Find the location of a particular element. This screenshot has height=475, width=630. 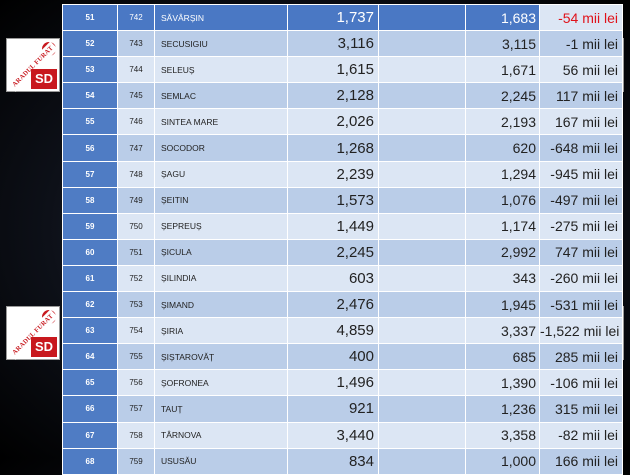

logo-top-left: ARADUL FURAT SD is located at coordinates (33, 65).